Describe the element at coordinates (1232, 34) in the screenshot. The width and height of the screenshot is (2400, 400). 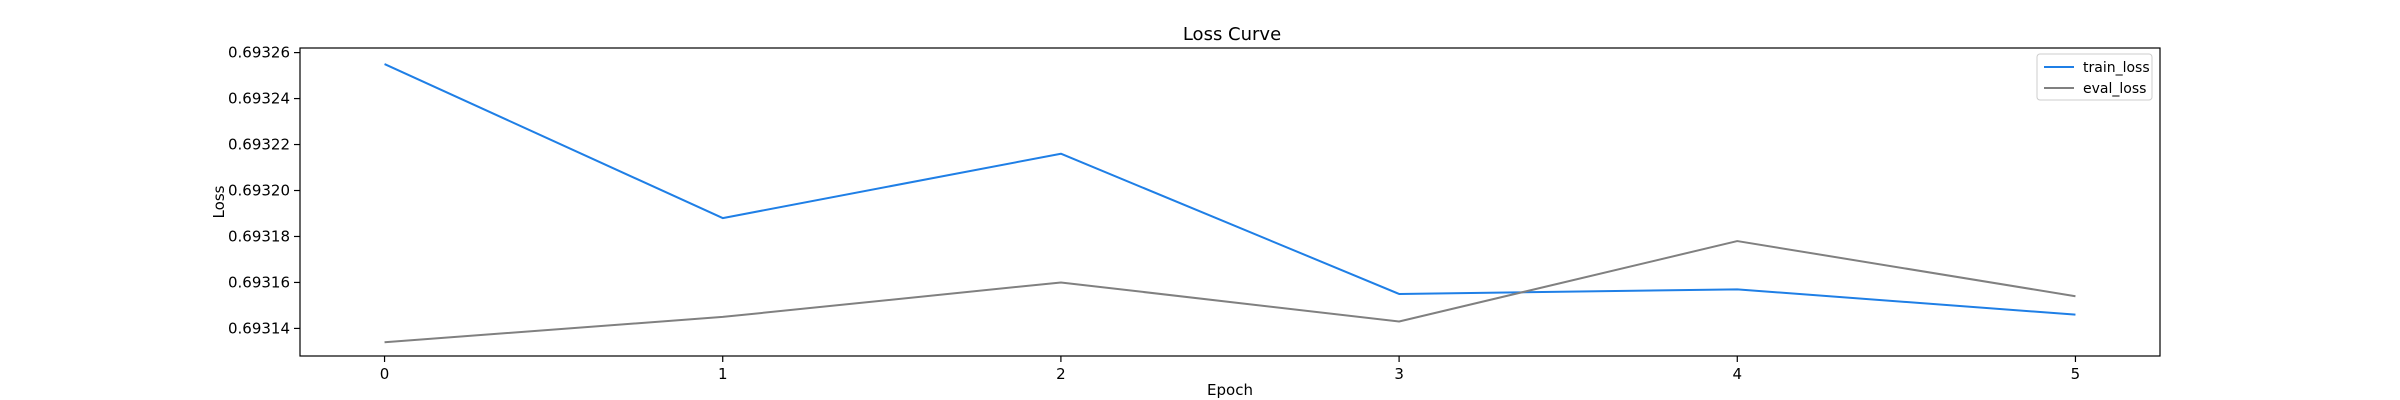
I see `chart-title: Loss Curve` at that location.